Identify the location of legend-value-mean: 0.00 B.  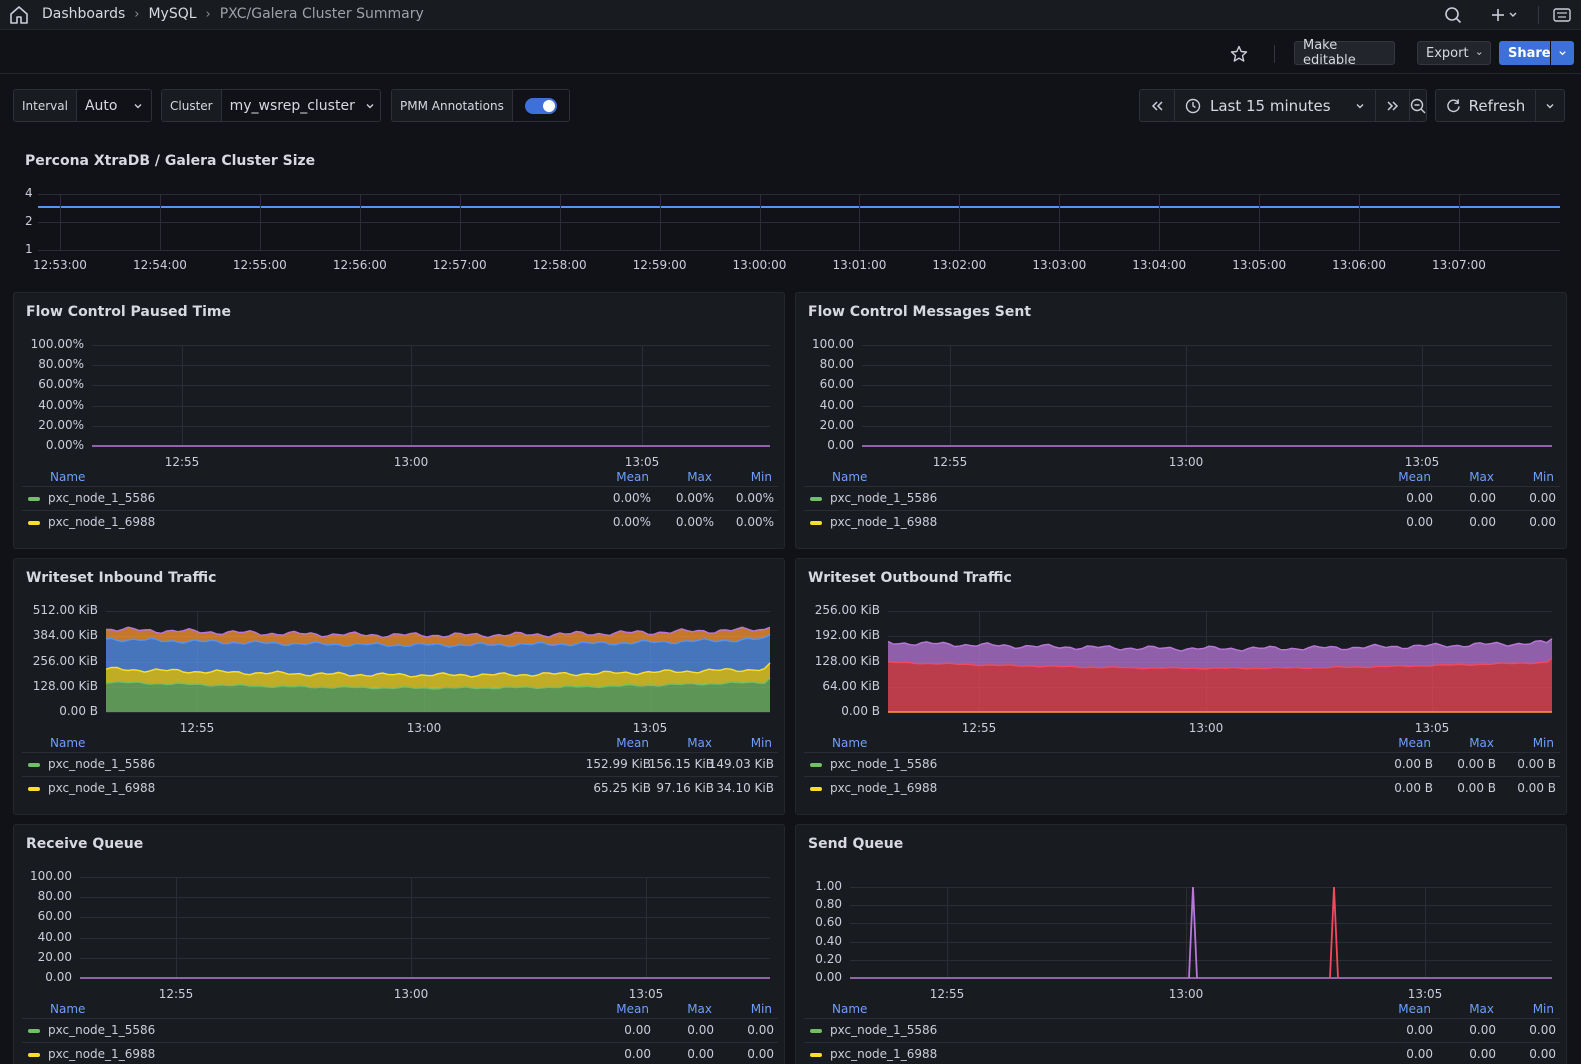
(1413, 764).